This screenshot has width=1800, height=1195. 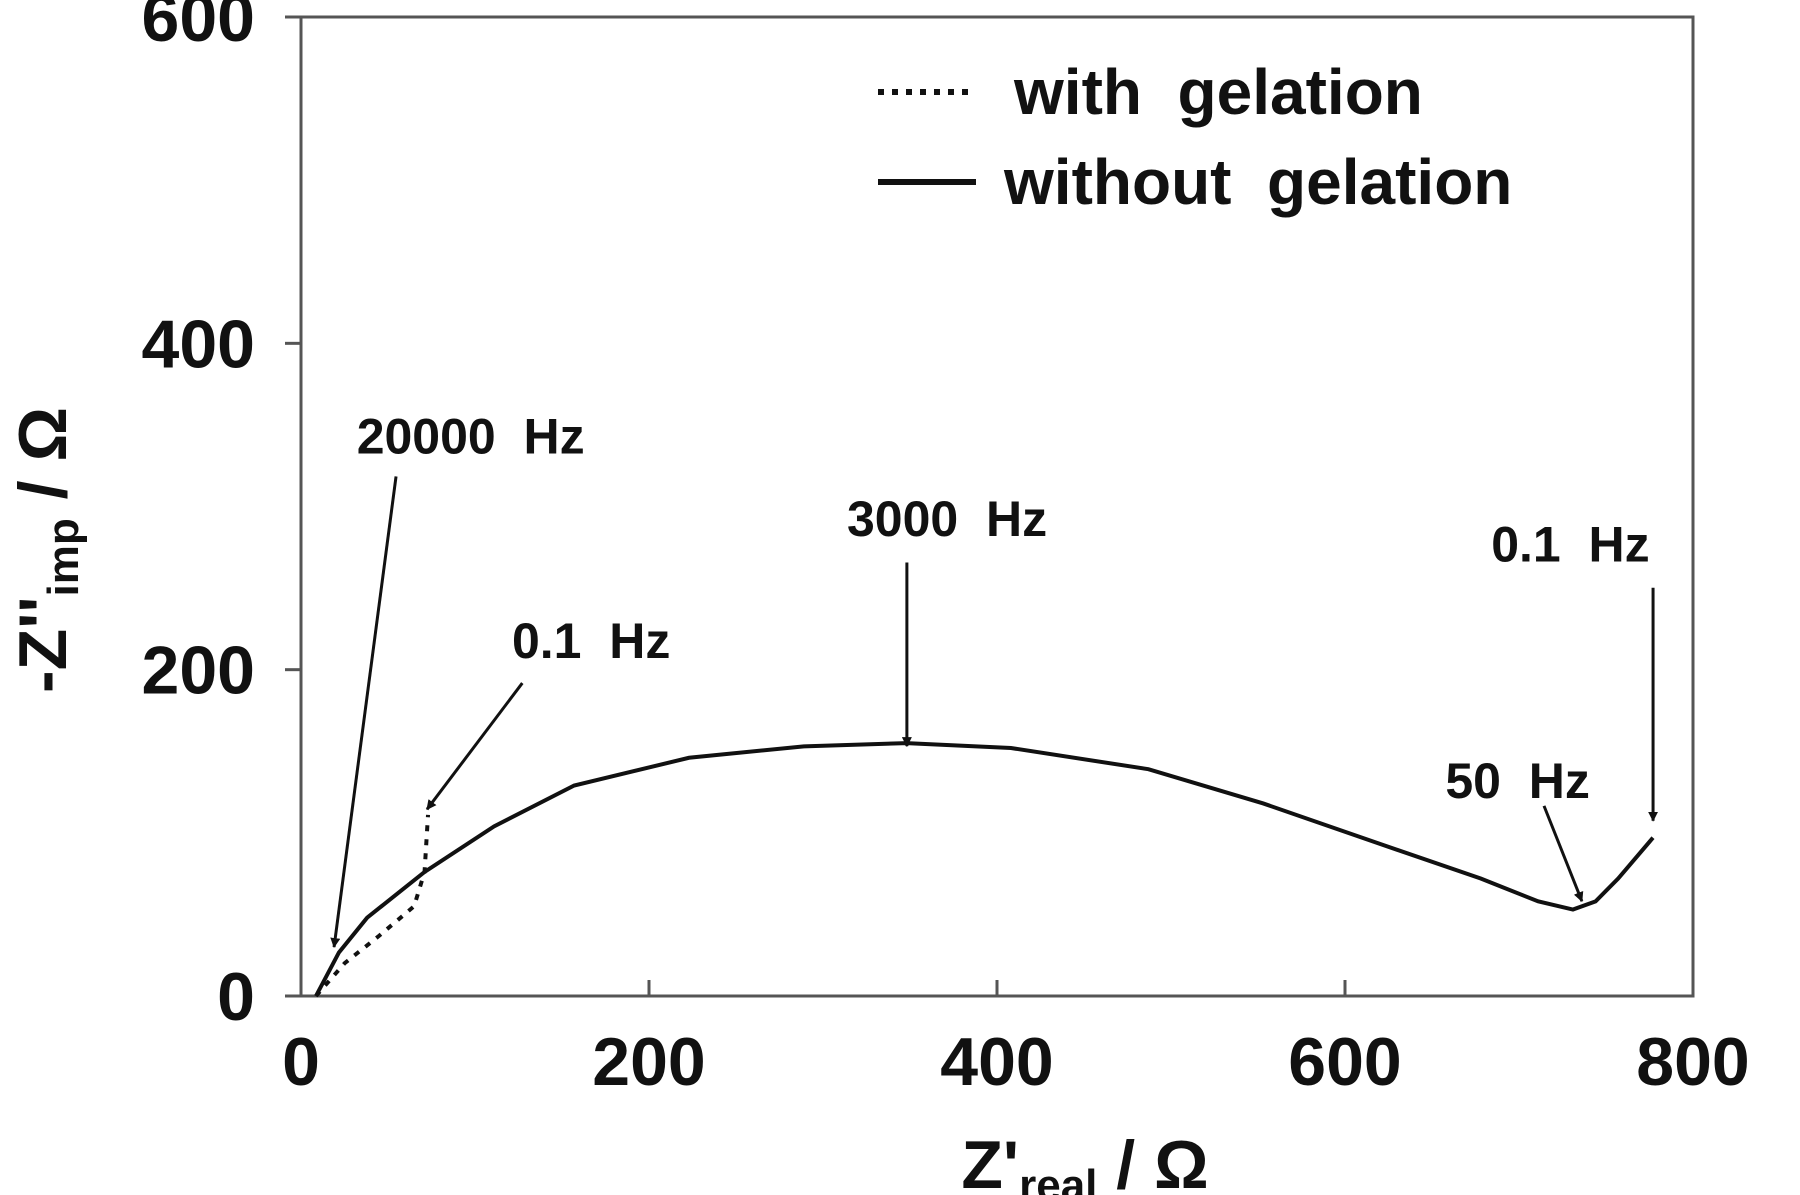 What do you see at coordinates (198, 28) in the screenshot?
I see `y-tick-label: 600` at bounding box center [198, 28].